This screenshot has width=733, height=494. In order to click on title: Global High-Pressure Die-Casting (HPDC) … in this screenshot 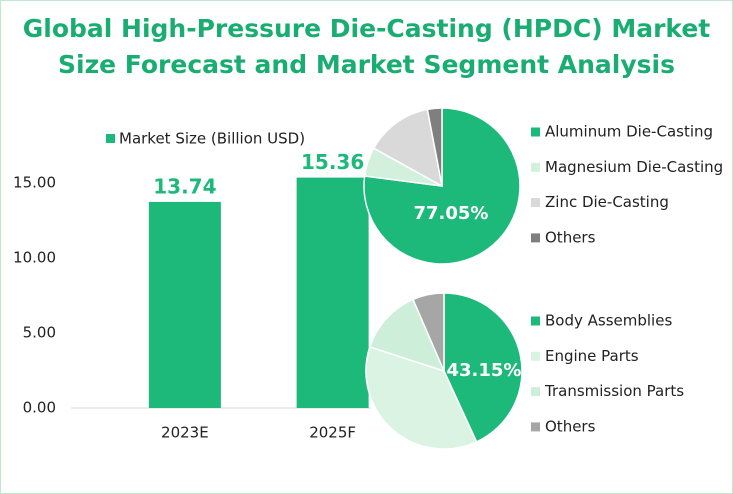, I will do `click(366, 46)`.